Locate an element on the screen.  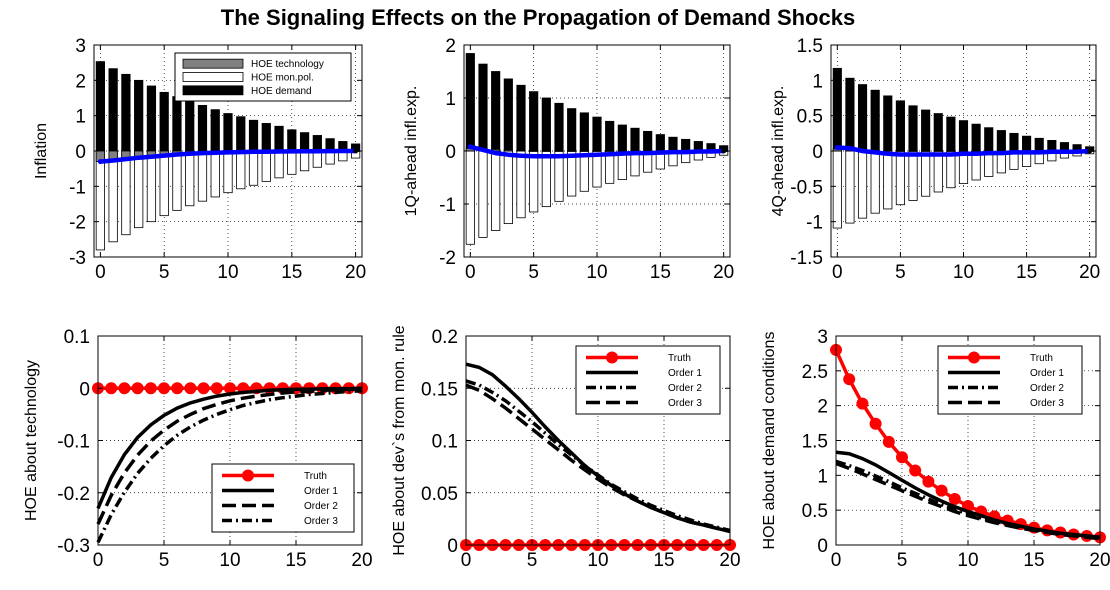
legend: HOE technology HOE mon.pol. HOE demand is located at coordinates (263, 77).